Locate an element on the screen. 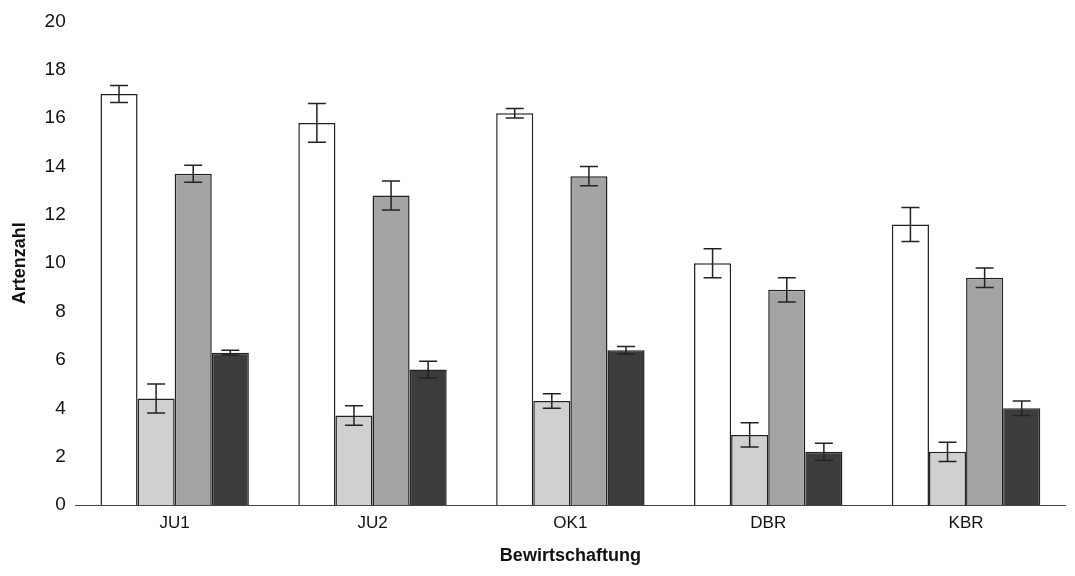 This screenshot has height=576, width=1075. y-tick-label: 6 is located at coordinates (60, 359).